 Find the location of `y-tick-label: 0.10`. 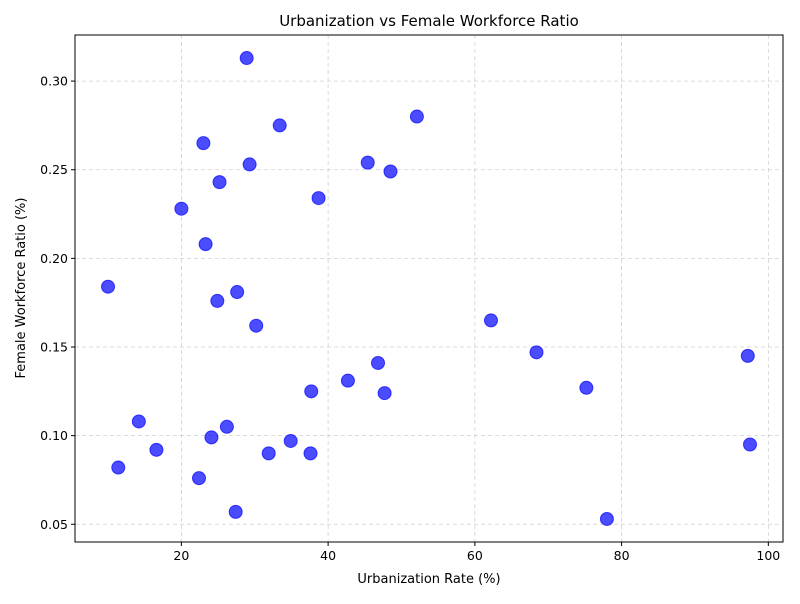

y-tick-label: 0.10 is located at coordinates (54, 435).